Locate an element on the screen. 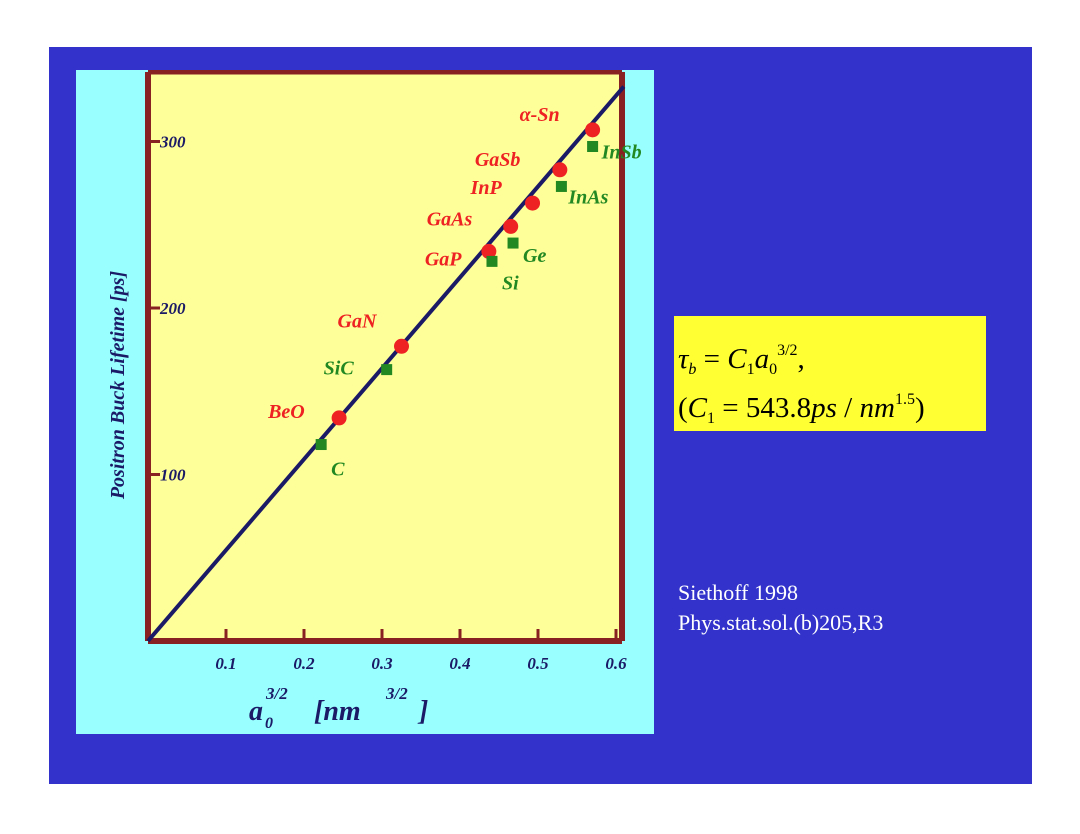 The image size is (1080, 834). point-inas is located at coordinates (561, 186).